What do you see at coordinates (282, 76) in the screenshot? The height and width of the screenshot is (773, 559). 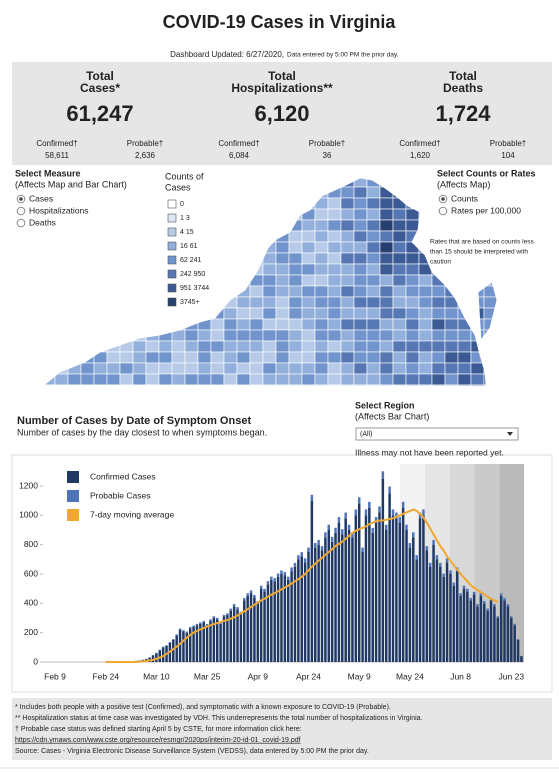 I see `stat-label: Total` at bounding box center [282, 76].